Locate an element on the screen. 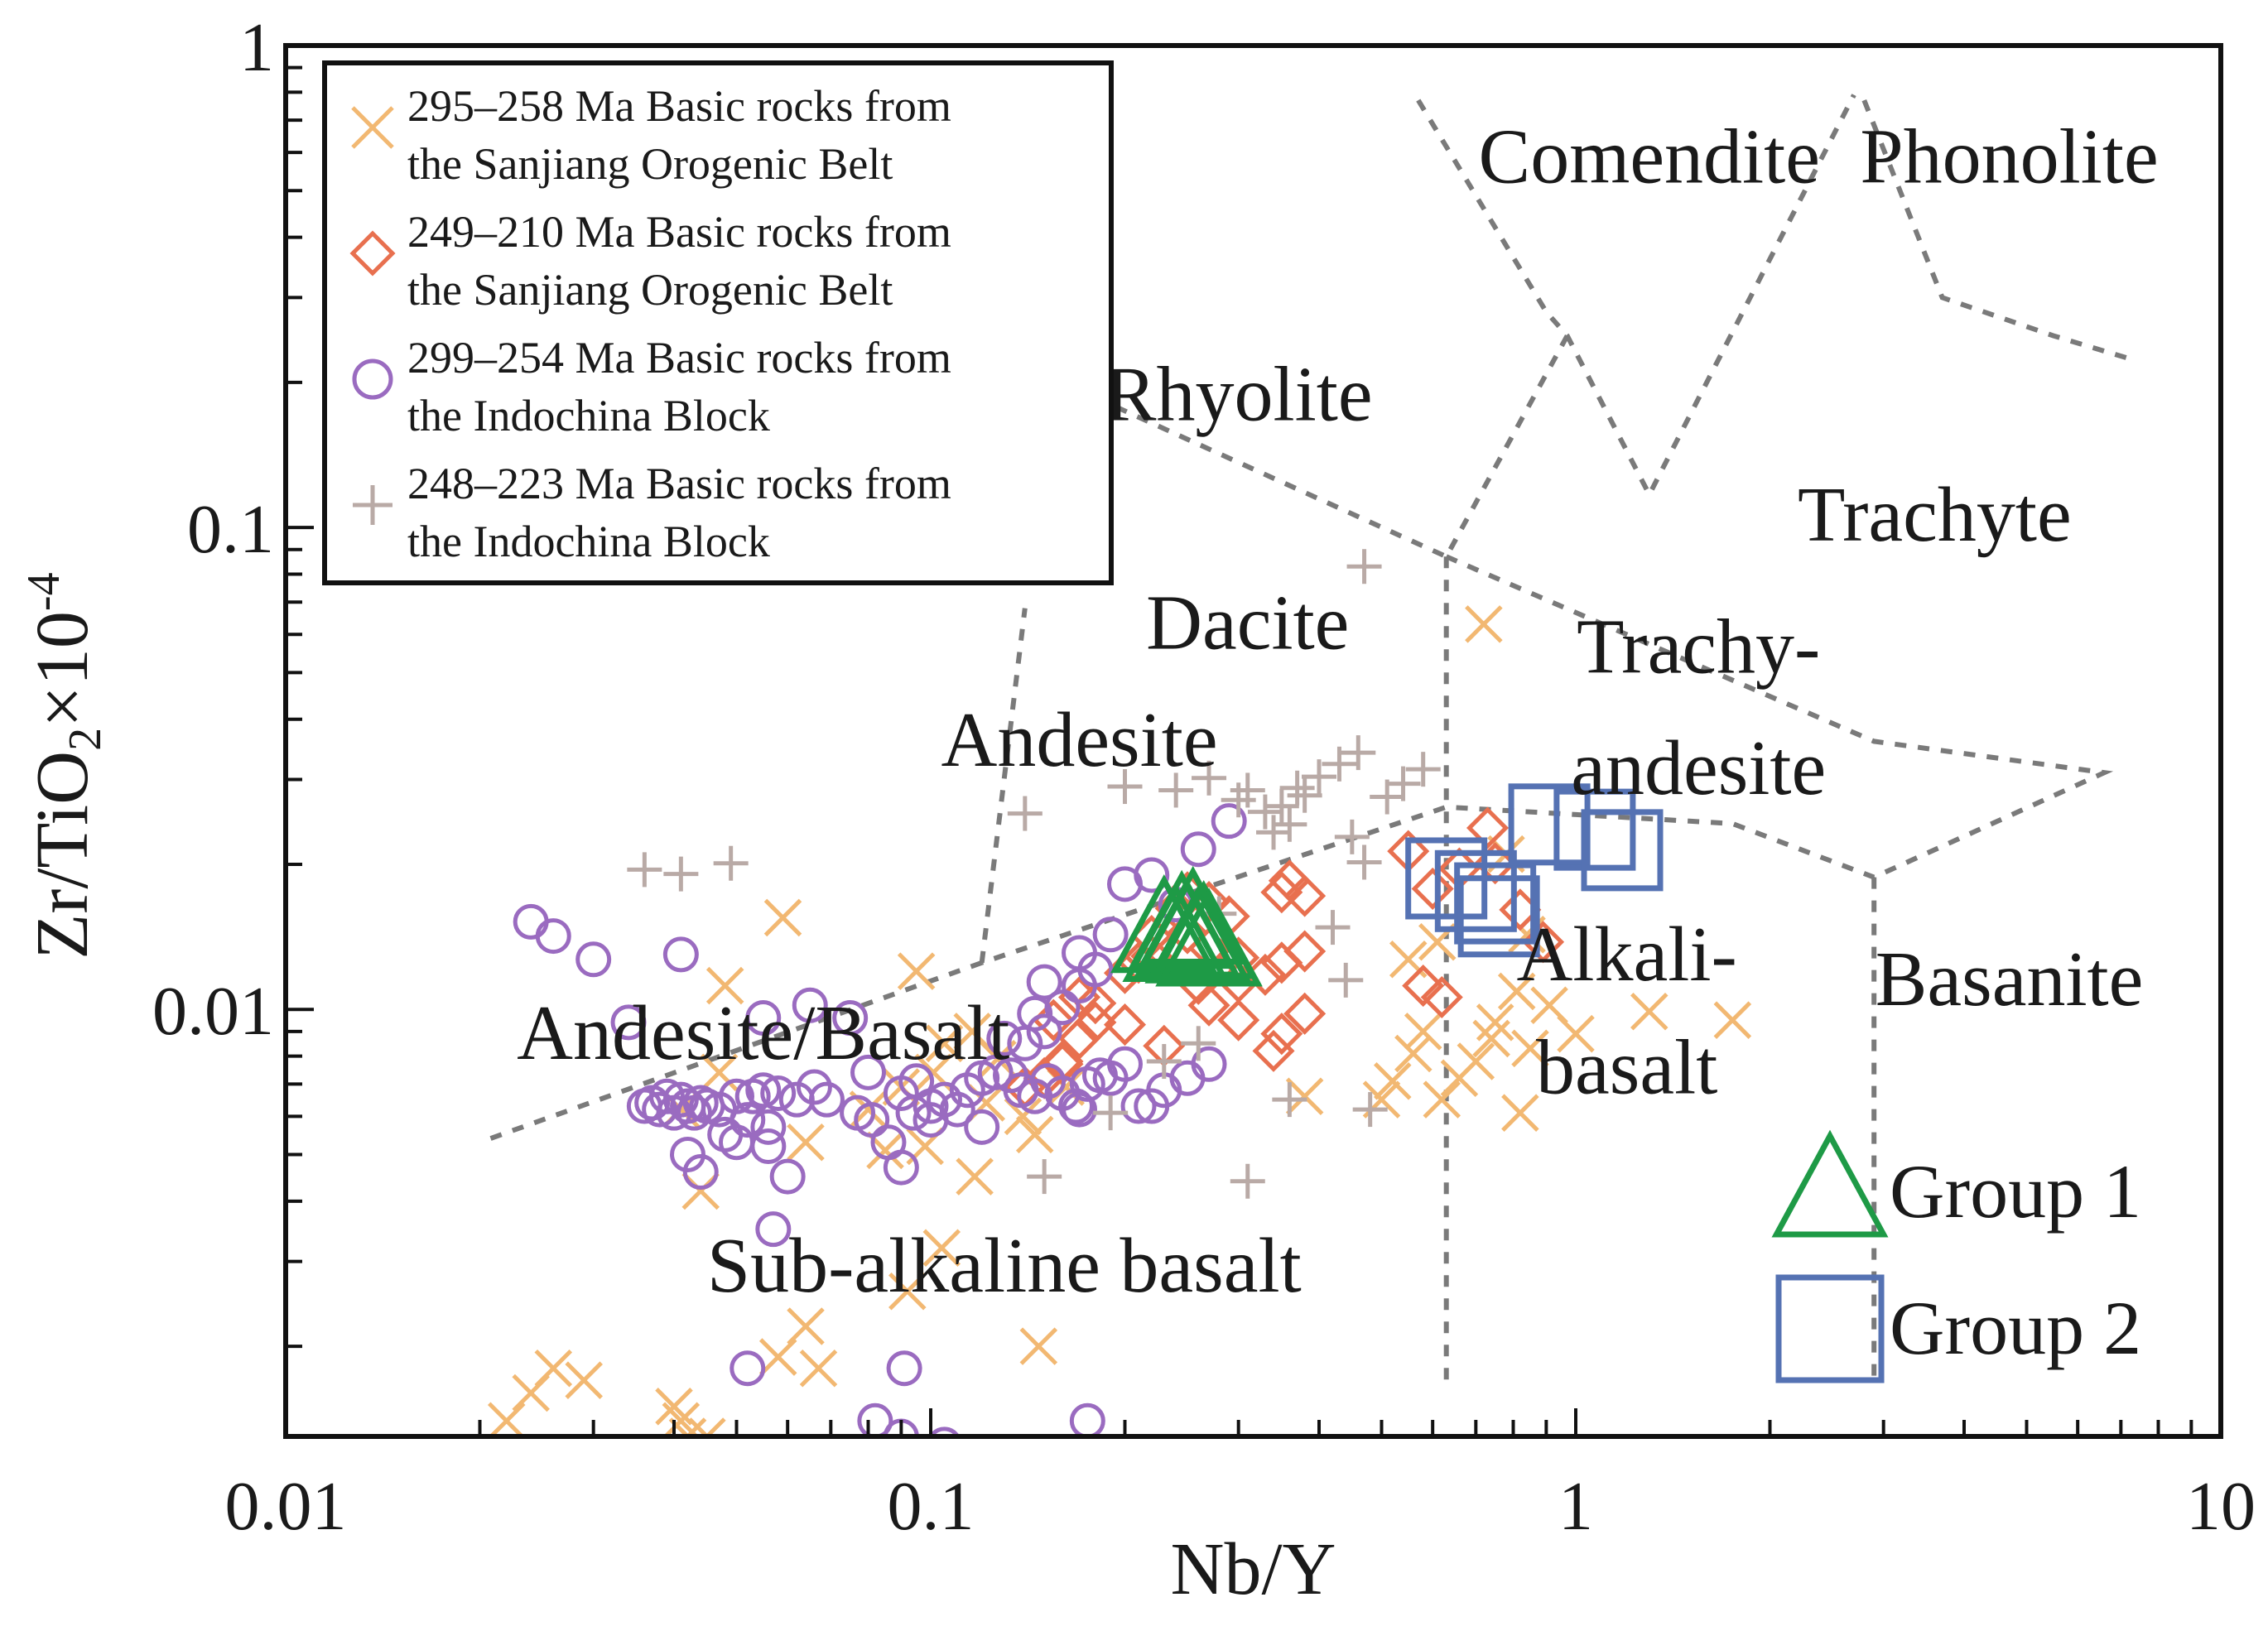 This screenshot has height=1631, width=2268. x-tick-label: 0.1 is located at coordinates (932, 1506).